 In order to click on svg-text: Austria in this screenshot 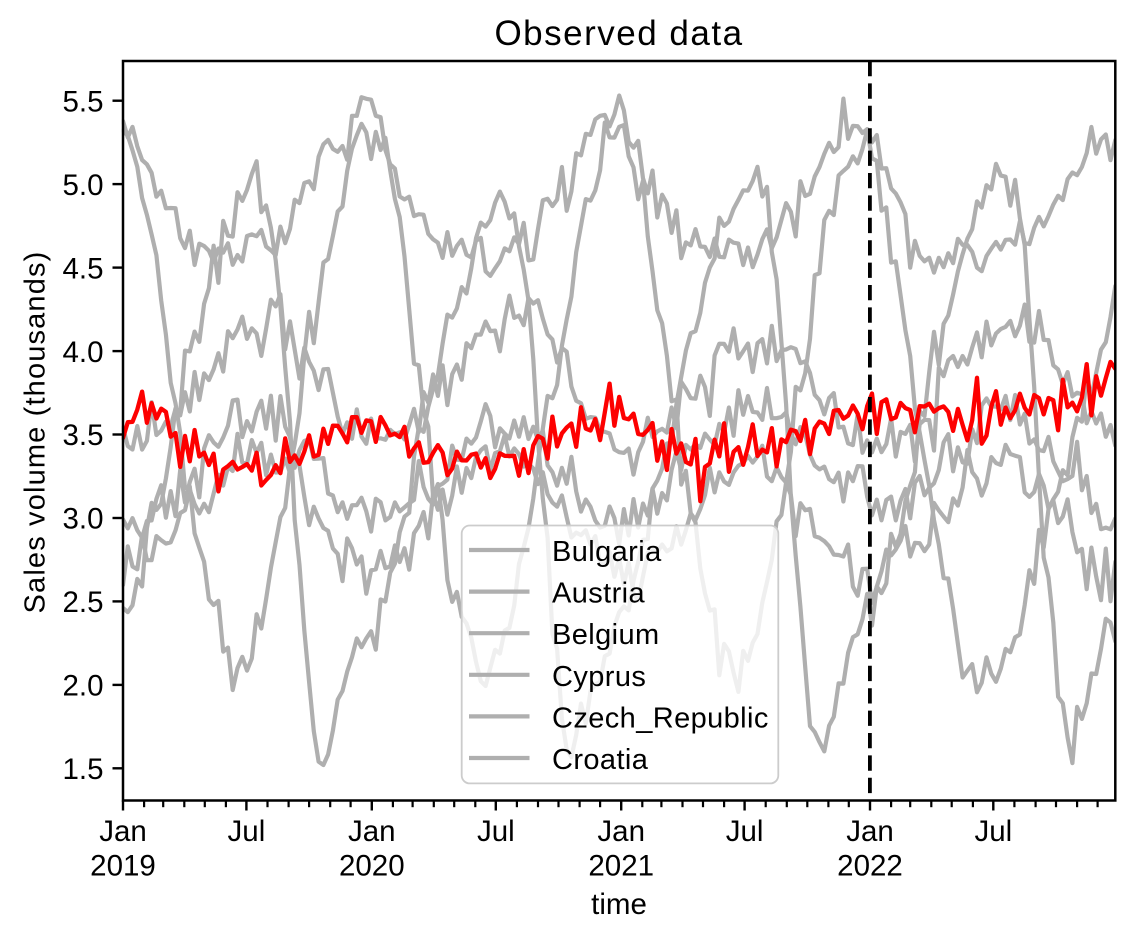, I will do `click(599, 594)`.